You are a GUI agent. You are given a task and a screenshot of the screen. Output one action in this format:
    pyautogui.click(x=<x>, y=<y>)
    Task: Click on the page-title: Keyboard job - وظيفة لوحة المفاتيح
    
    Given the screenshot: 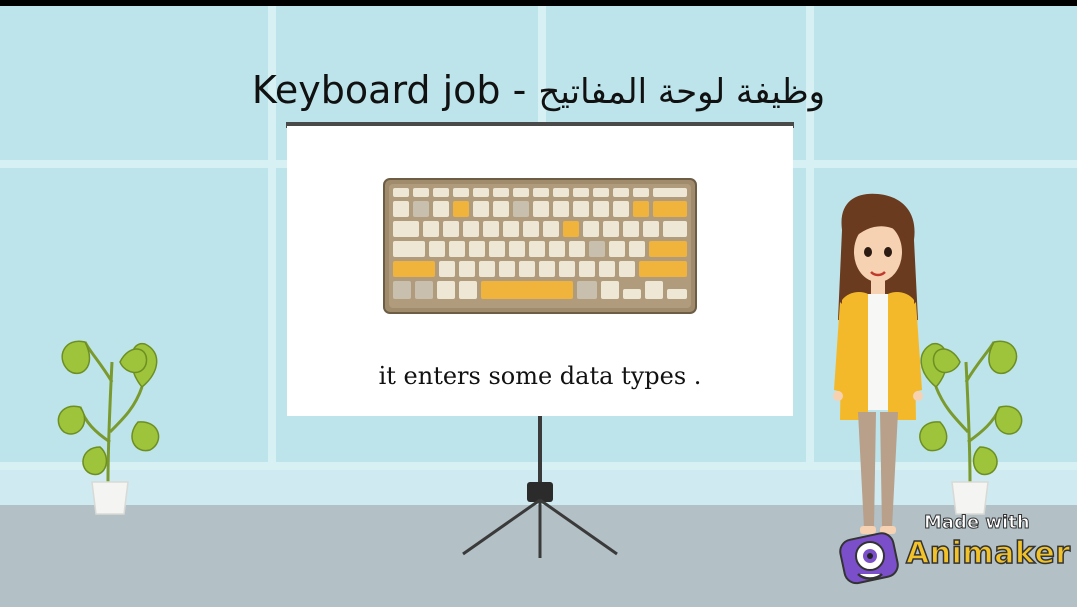 What is the action you would take?
    pyautogui.click(x=538, y=90)
    